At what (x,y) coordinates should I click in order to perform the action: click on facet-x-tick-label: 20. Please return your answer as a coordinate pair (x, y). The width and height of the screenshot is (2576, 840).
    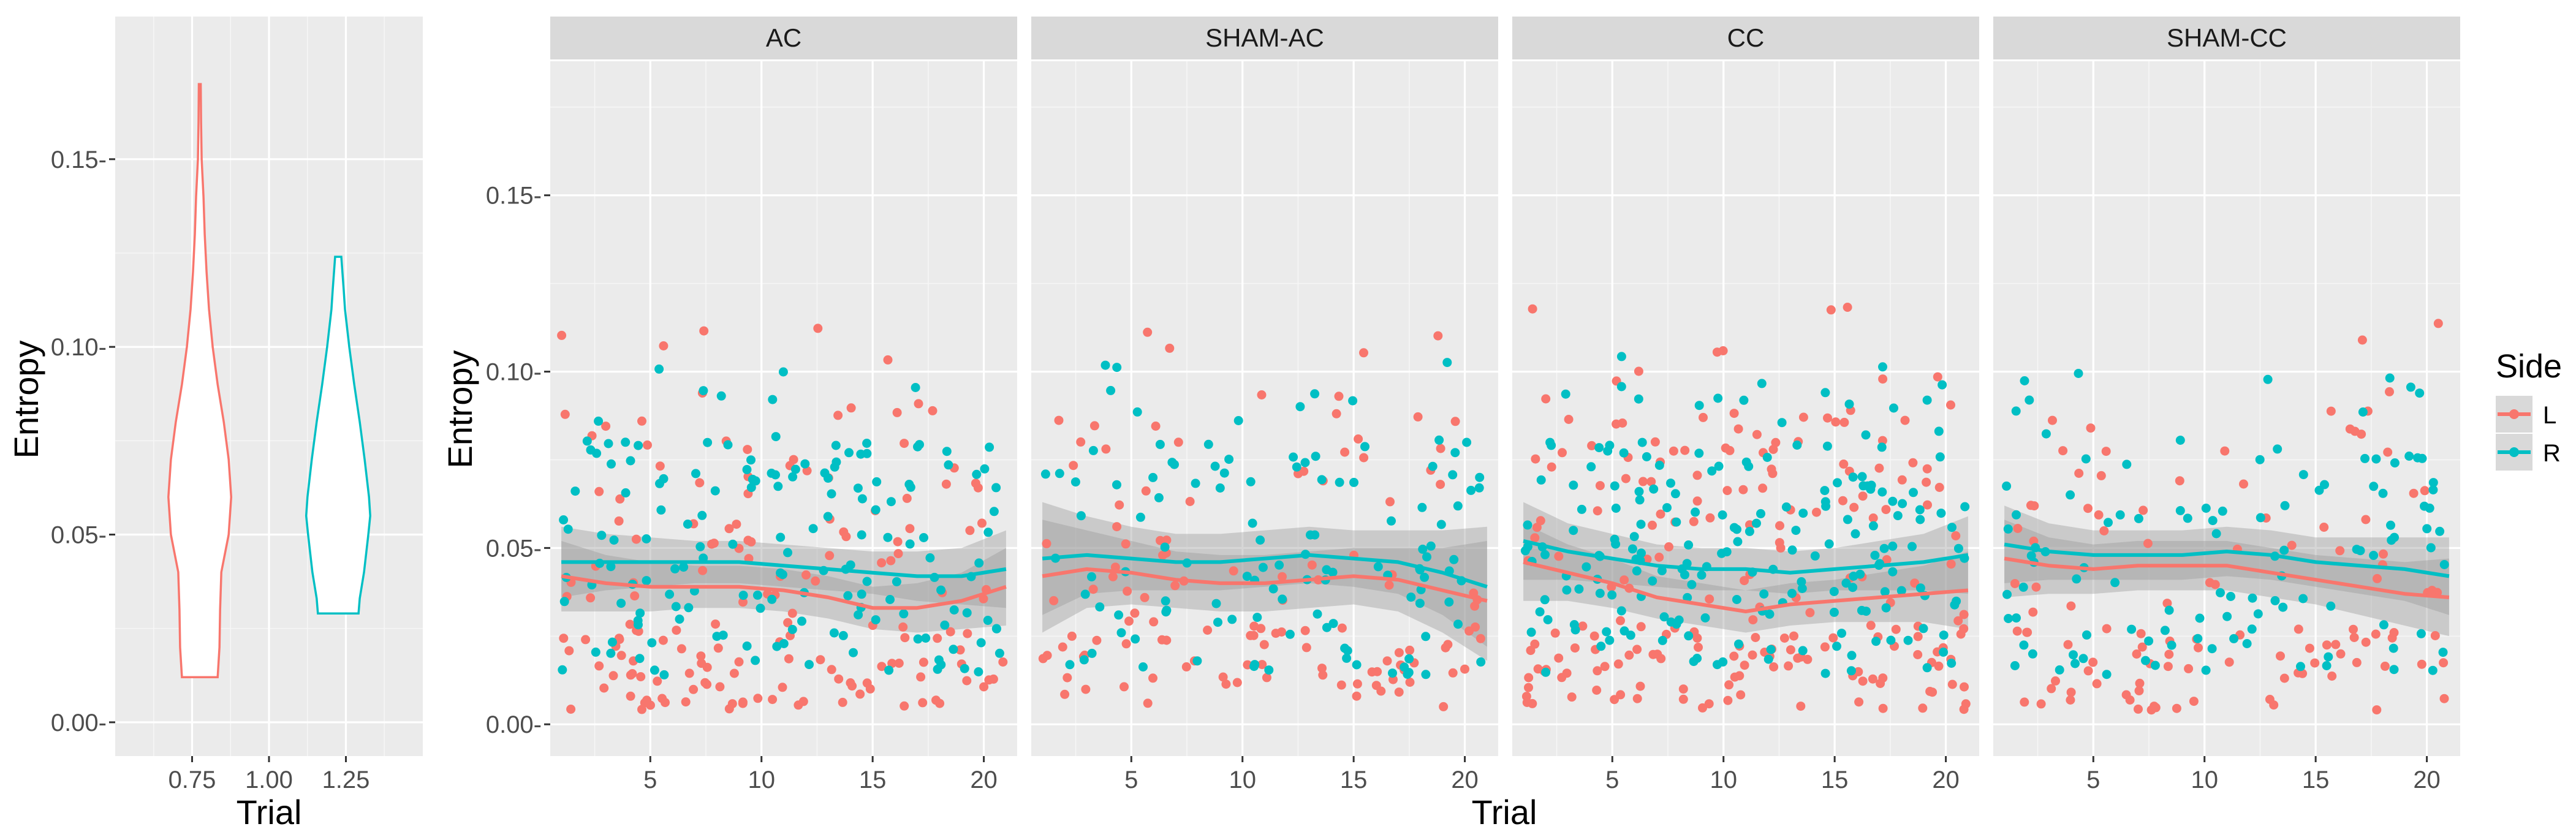
    Looking at the image, I should click on (1946, 779).